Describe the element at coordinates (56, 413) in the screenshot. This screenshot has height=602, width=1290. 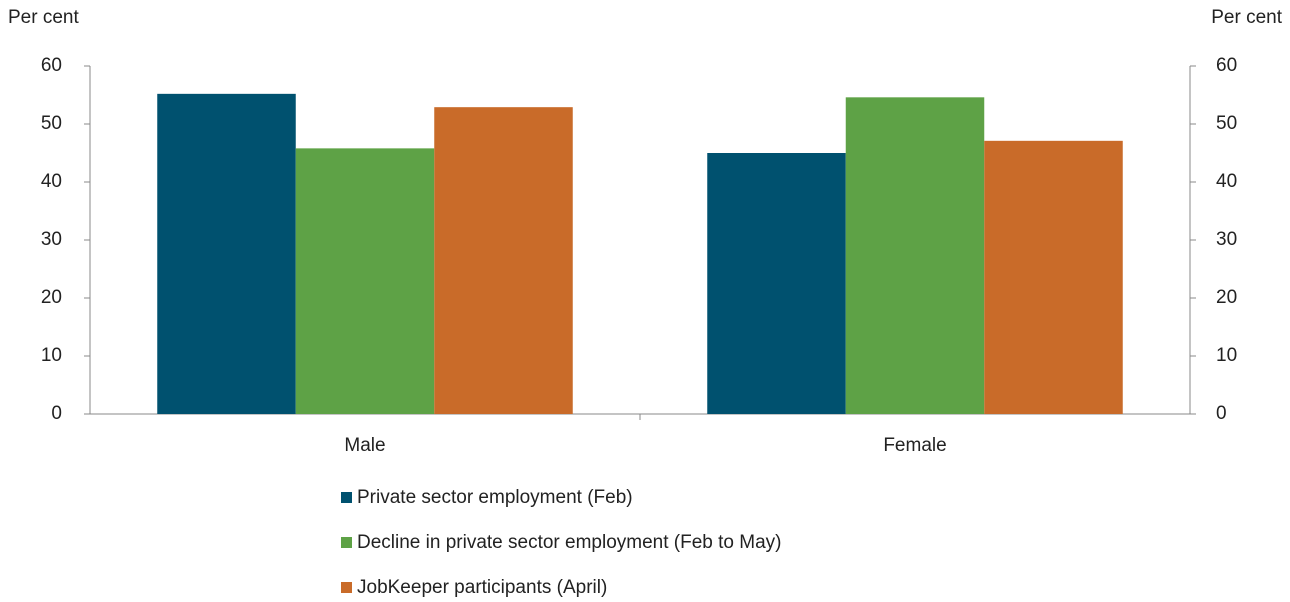
I see `y-tick-label: 0` at that location.